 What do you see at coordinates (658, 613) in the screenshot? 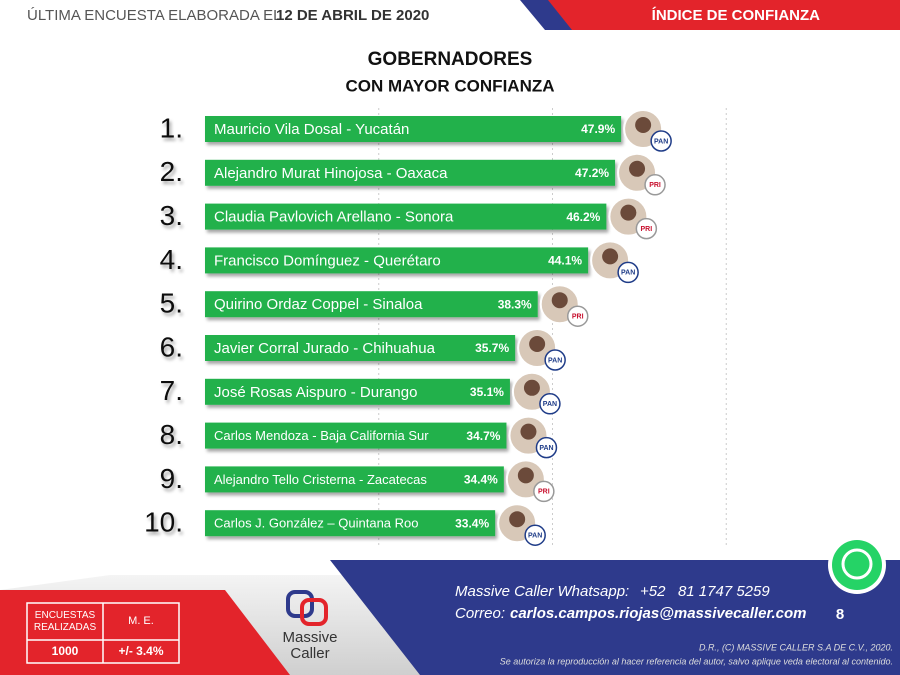
I see `email: carlos.campos.riojas@massivecaller.com` at bounding box center [658, 613].